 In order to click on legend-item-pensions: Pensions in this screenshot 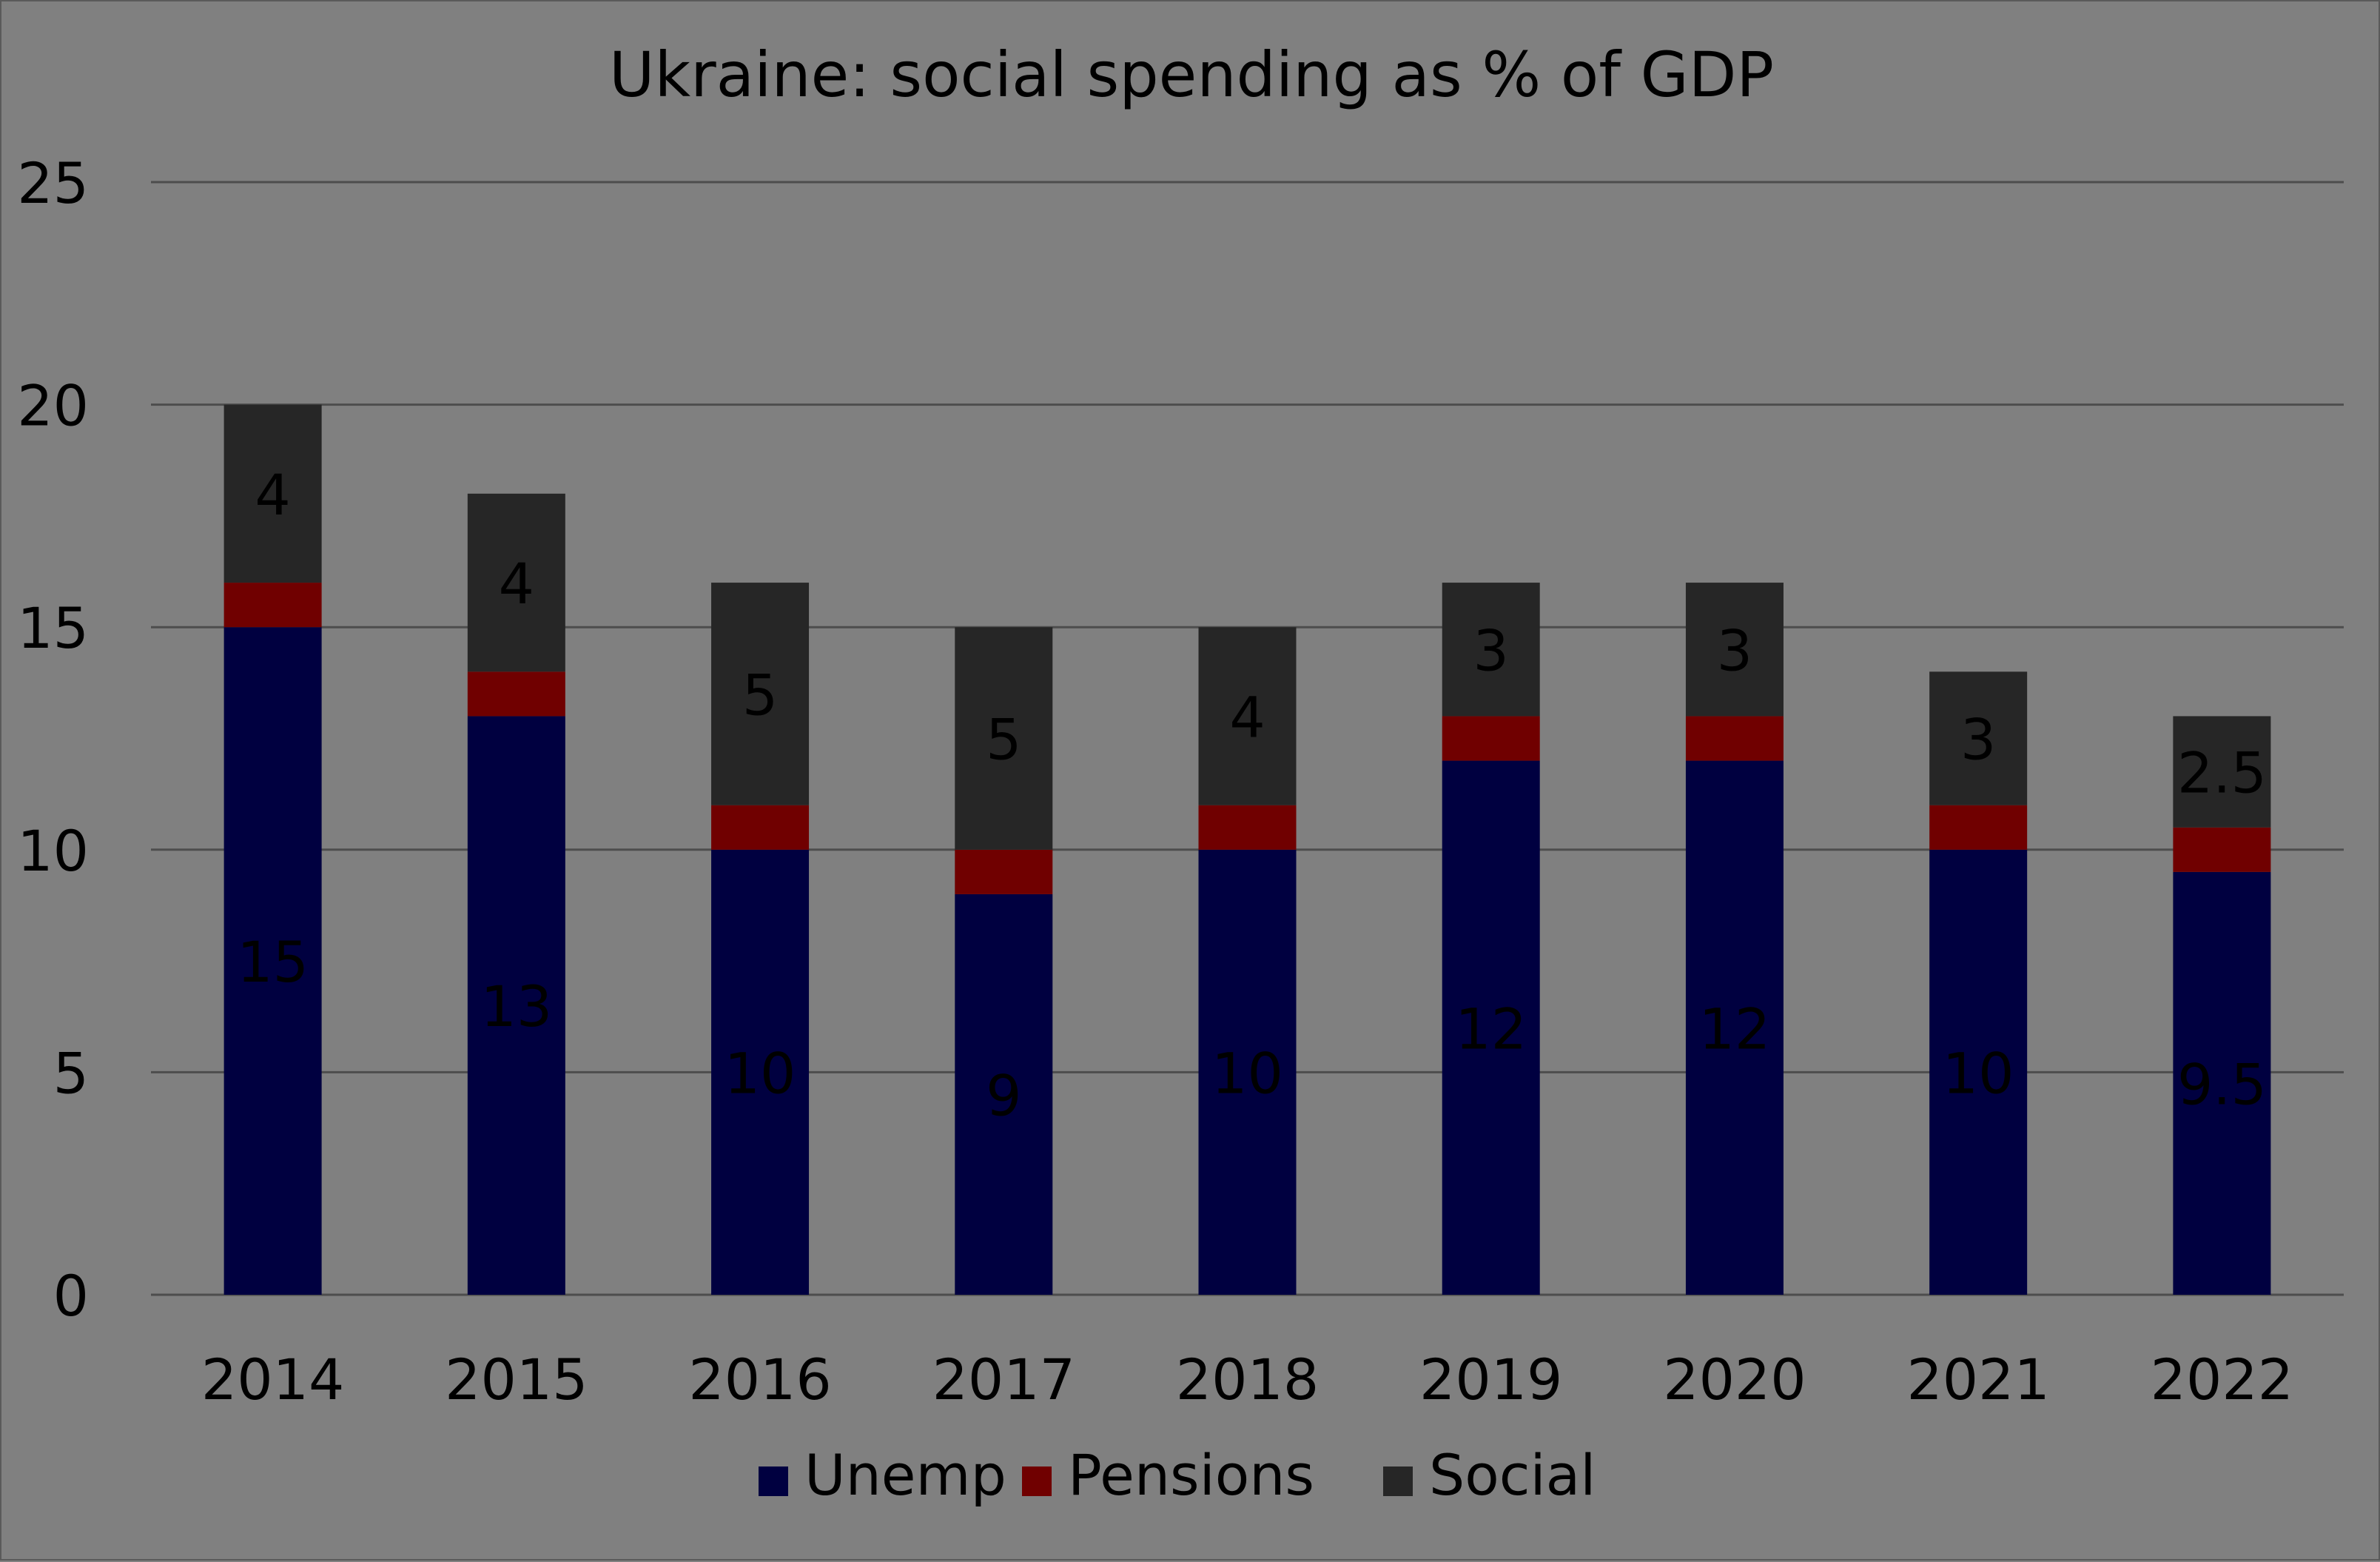, I will do `click(1168, 1475)`.